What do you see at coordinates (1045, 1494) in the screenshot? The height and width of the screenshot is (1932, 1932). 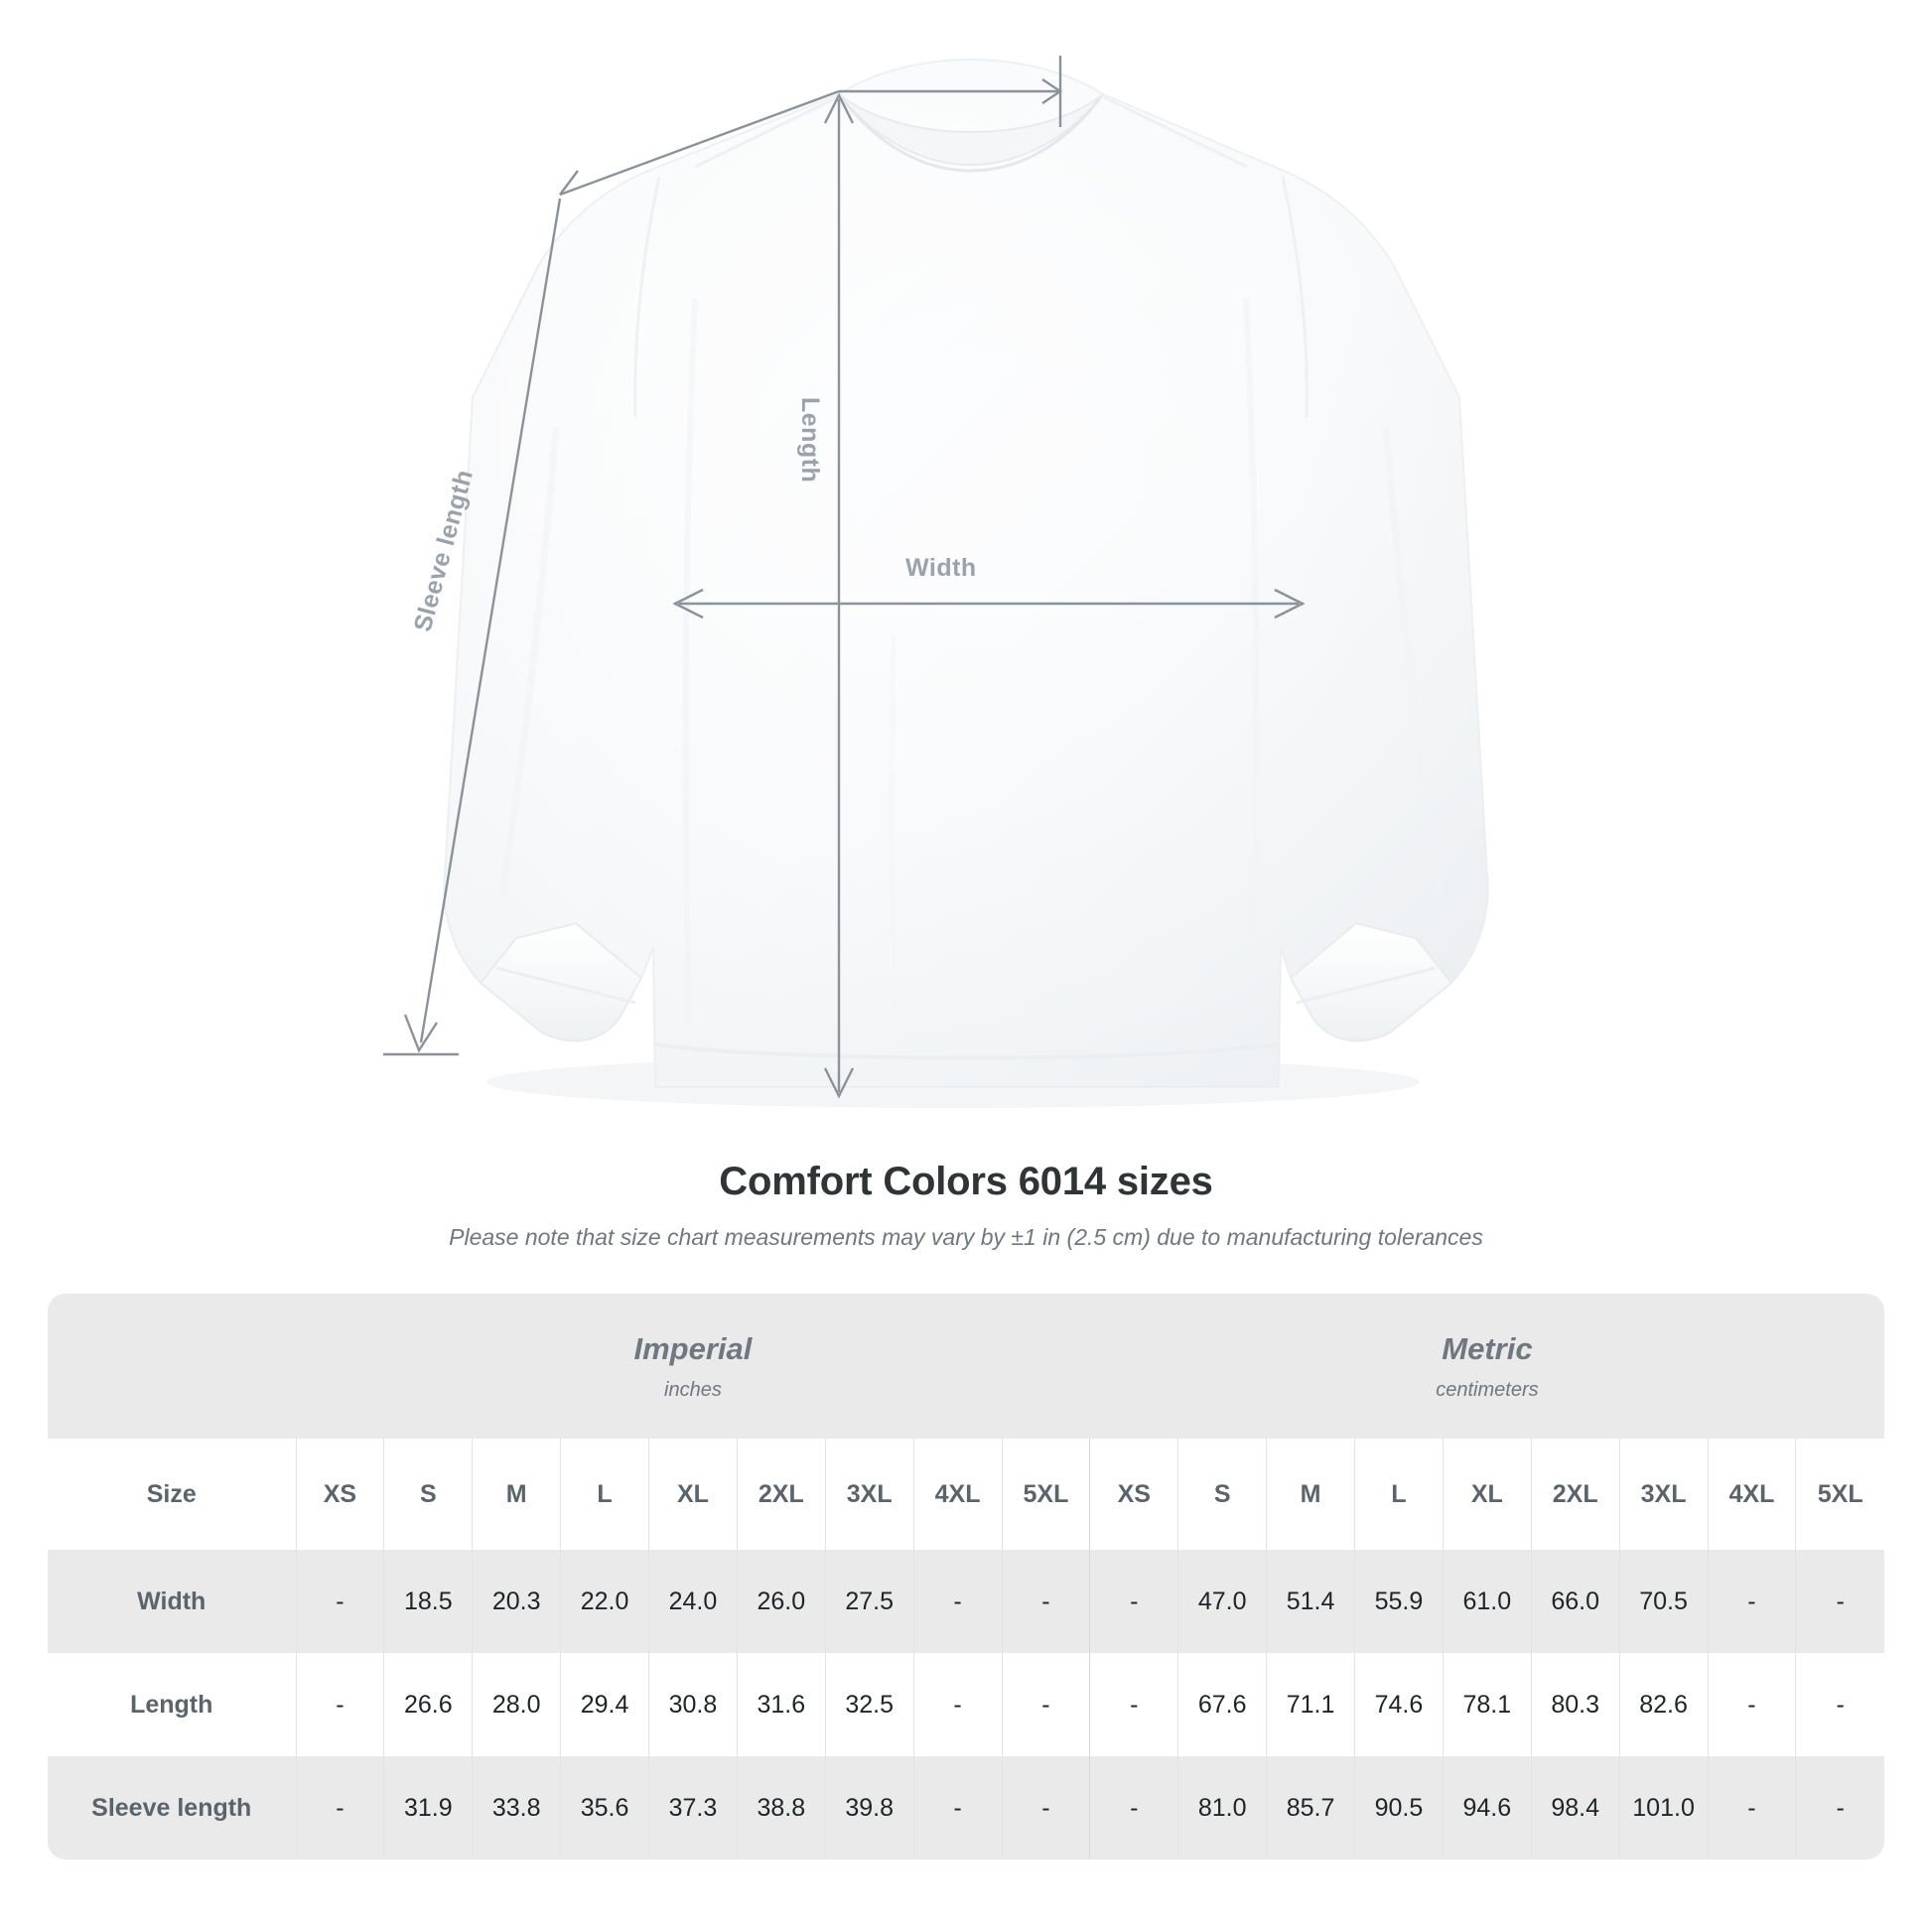 I see `size-header-imperial-5xl: 5XL` at bounding box center [1045, 1494].